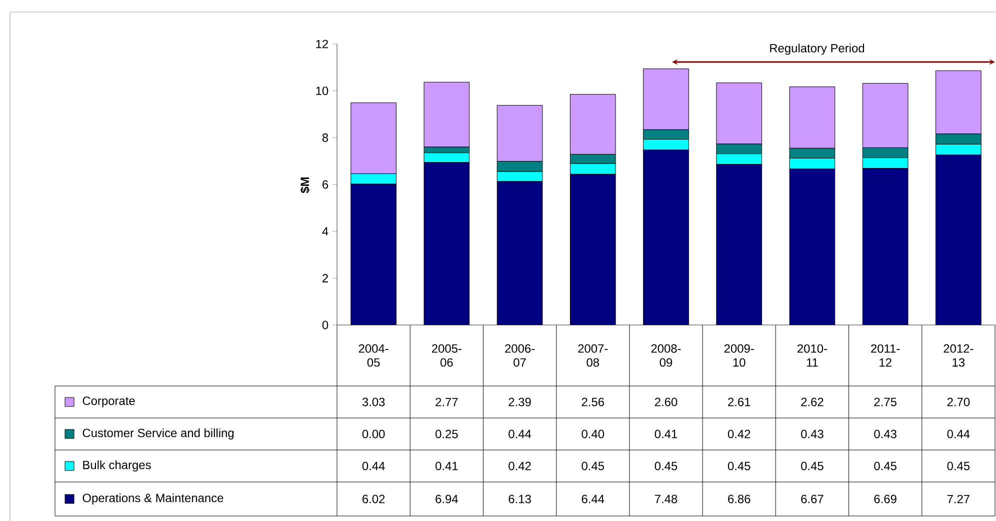 The image size is (996, 521). I want to click on data-label: 6.94, so click(447, 499).